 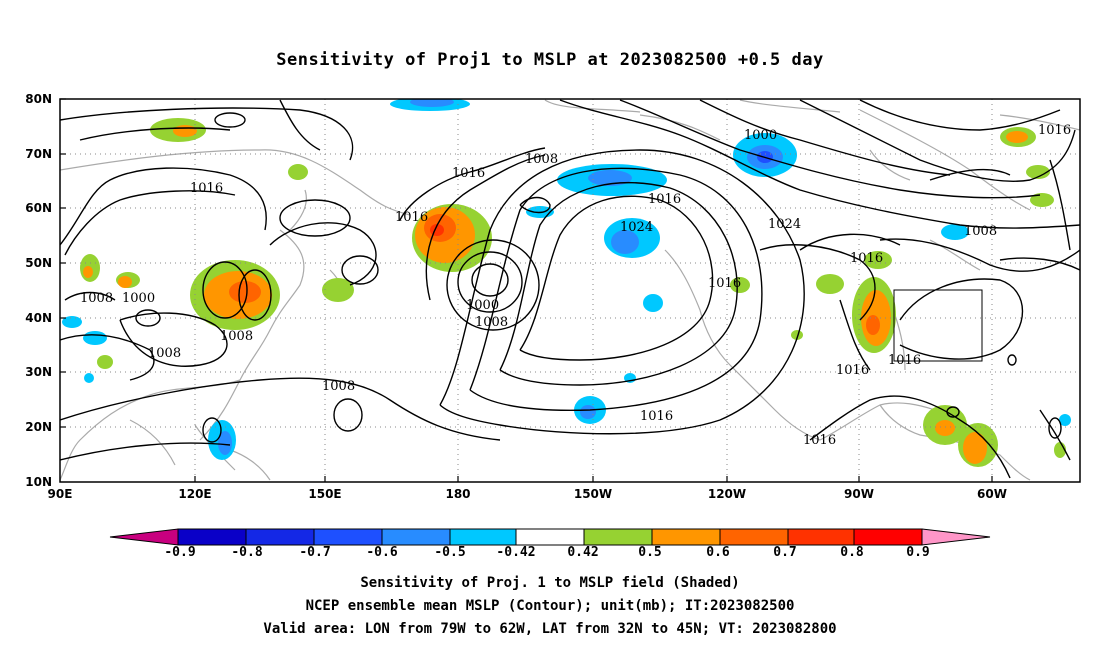 I want to click on colorbar-label: 0.7, so click(x=785, y=552).